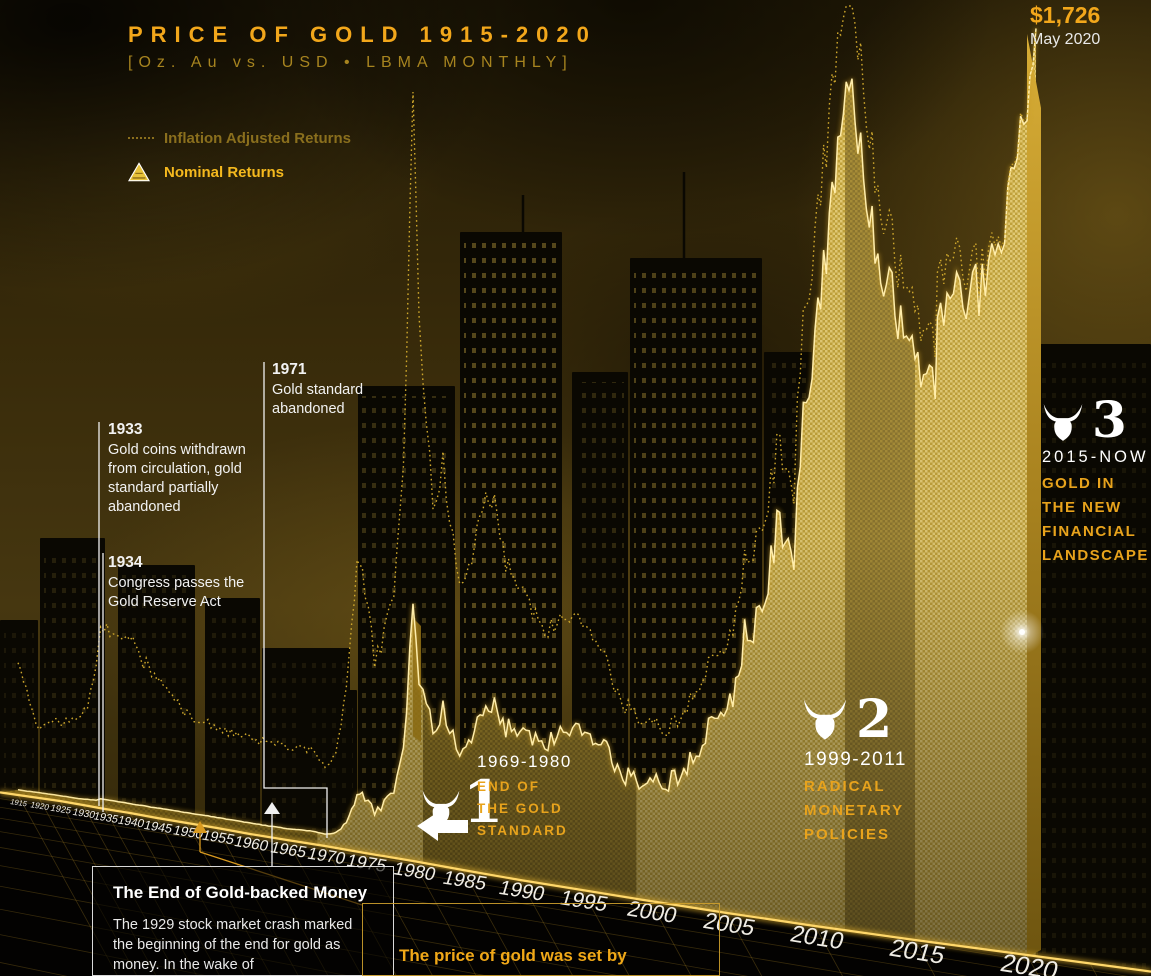 The image size is (1151, 976). I want to click on bull-period: 2015-NOW, so click(1095, 457).